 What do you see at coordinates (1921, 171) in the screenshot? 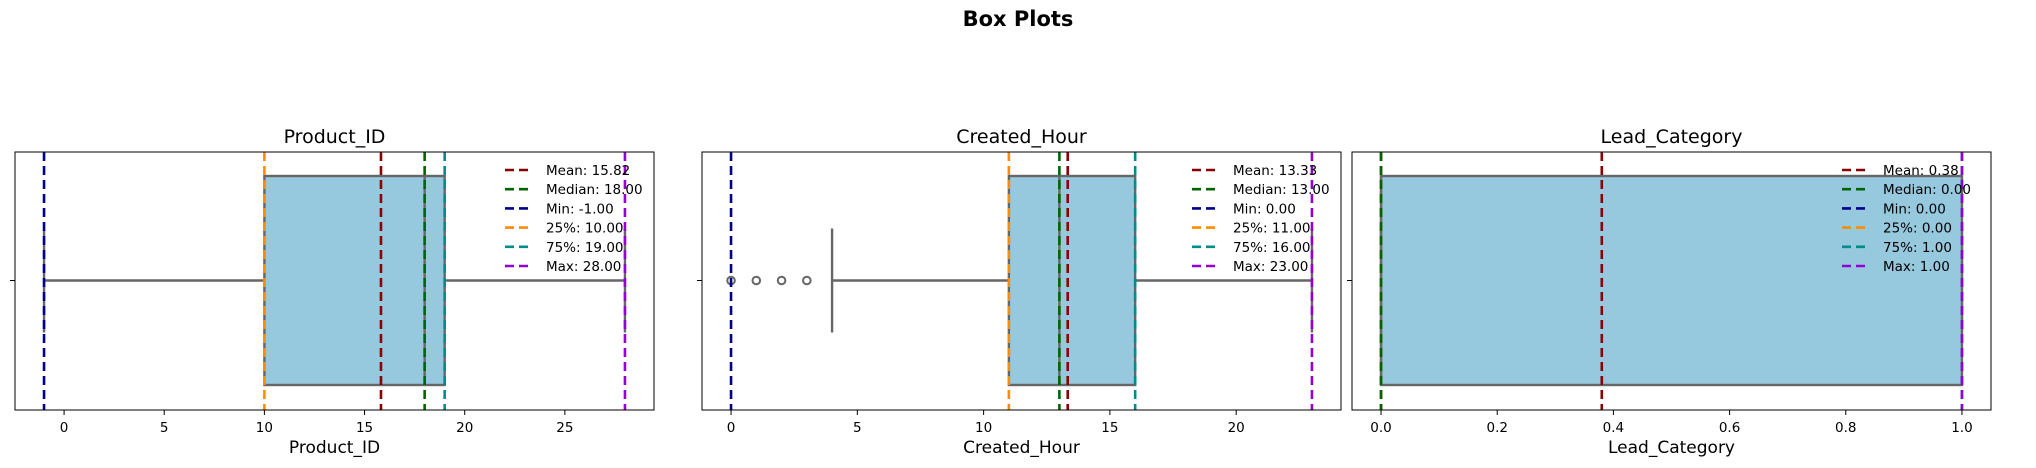
I see `legend-label-mean: Mean: 0.38` at bounding box center [1921, 171].